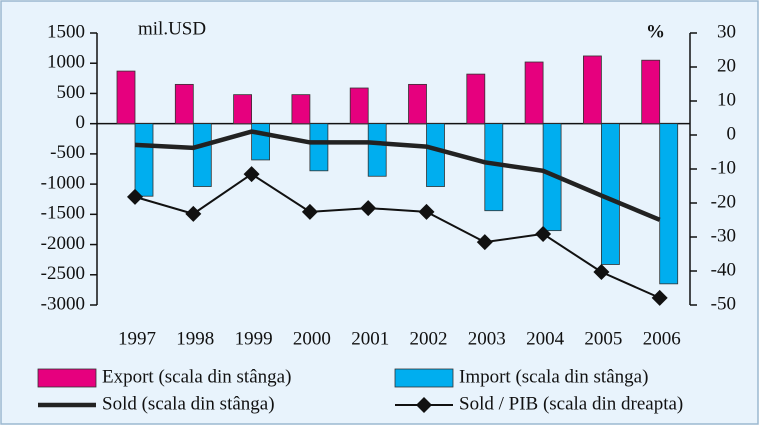 This screenshot has height=425, width=759. I want to click on y2-tick-label: 0, so click(732, 133).